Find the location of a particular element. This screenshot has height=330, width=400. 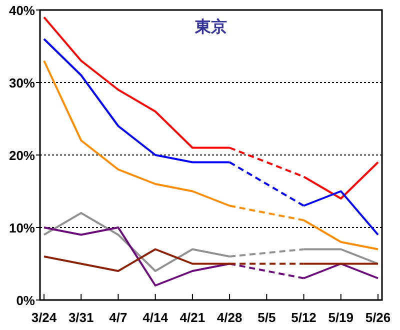

y-tick-label: 20% is located at coordinates (22, 155).